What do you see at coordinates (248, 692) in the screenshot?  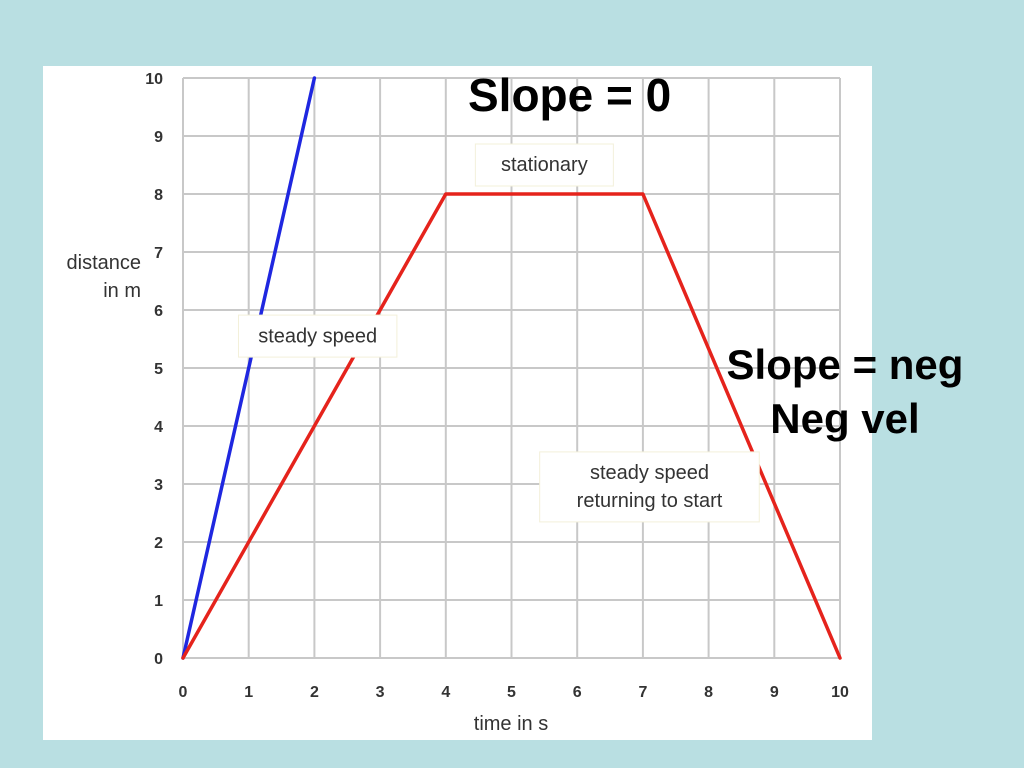 I see `x-tick-label: 1` at bounding box center [248, 692].